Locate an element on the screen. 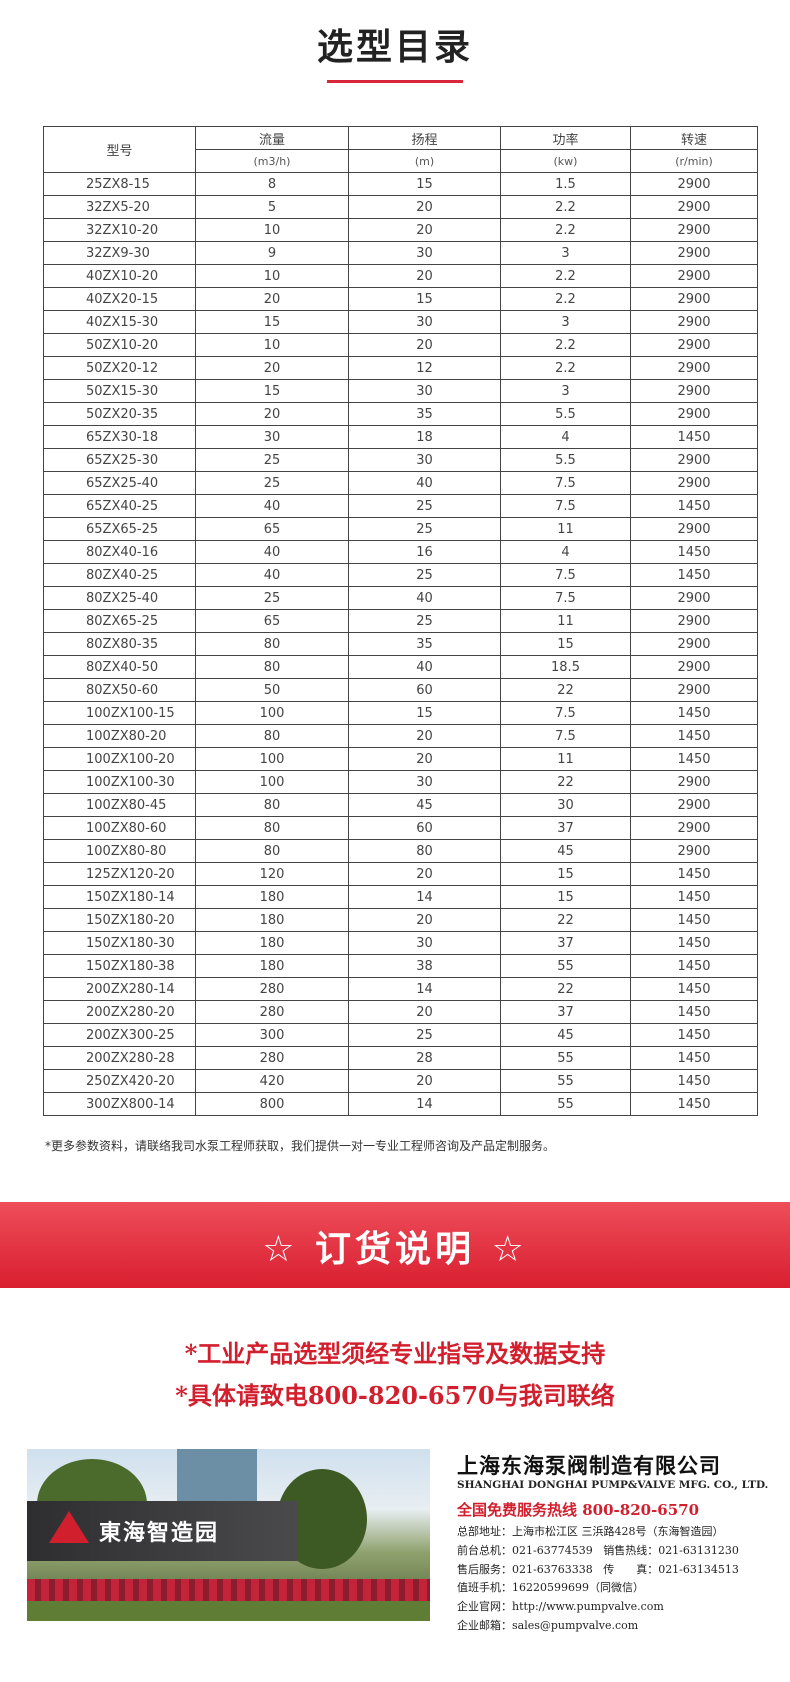  order-title: ☆ 订货说明 ☆ is located at coordinates (395, 1249).